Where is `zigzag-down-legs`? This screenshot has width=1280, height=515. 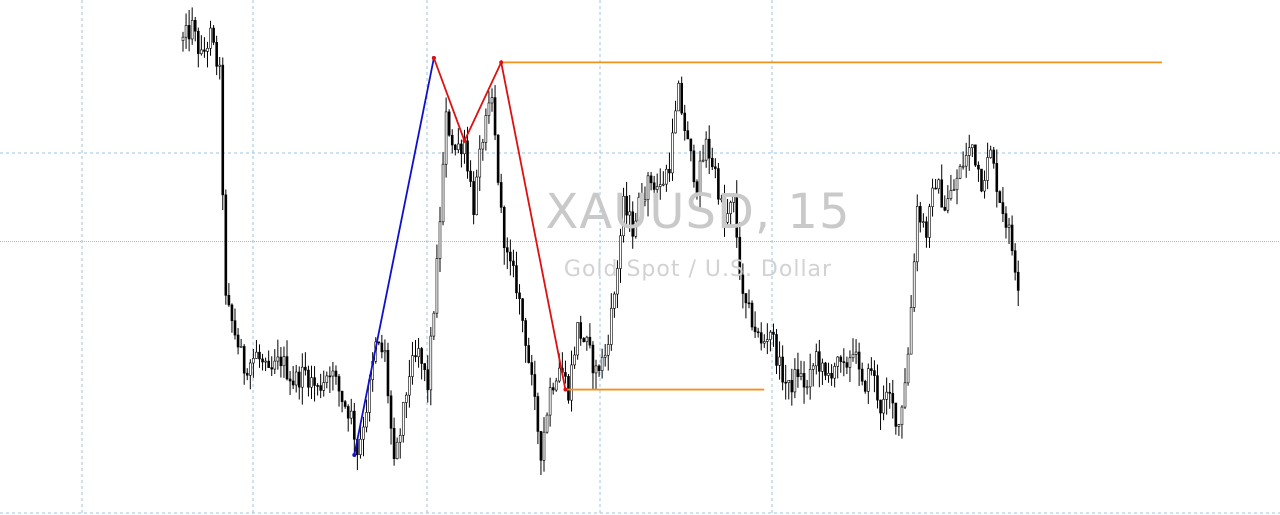
zigzag-down-legs is located at coordinates (500, 223).